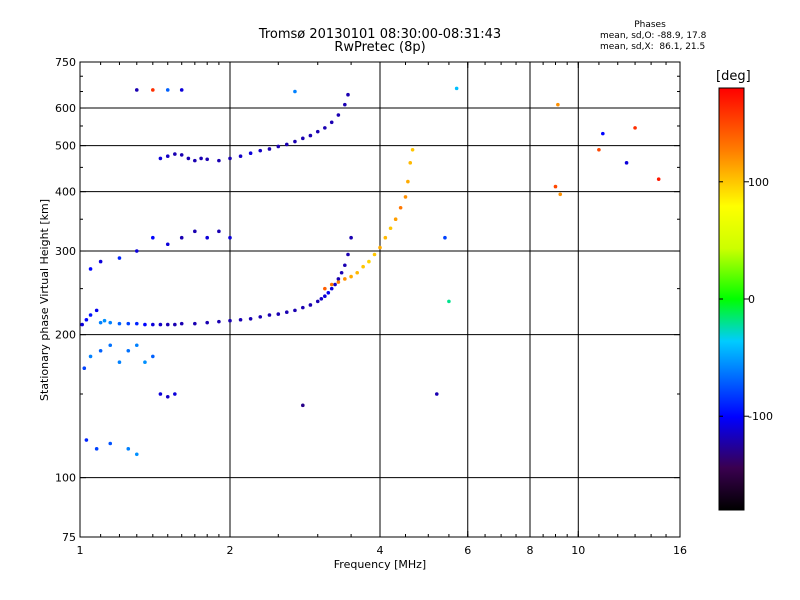 The height and width of the screenshot is (600, 800). Describe the element at coordinates (680, 550) in the screenshot. I see `x-tick-label: 16` at that location.